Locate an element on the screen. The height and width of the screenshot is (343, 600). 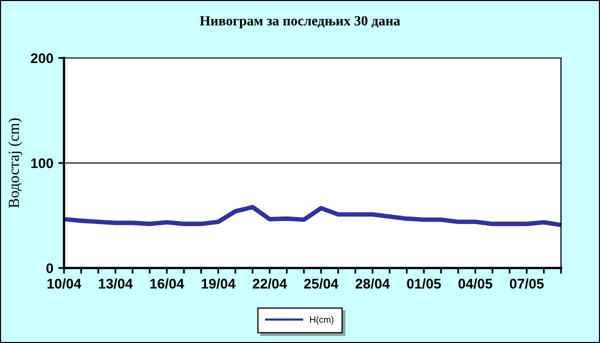
x-tick-label: 10/04 is located at coordinates (65, 283).